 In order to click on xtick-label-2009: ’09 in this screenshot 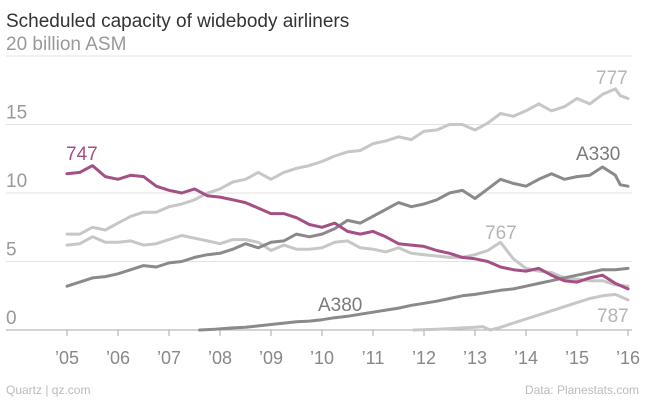, I will do `click(271, 358)`.